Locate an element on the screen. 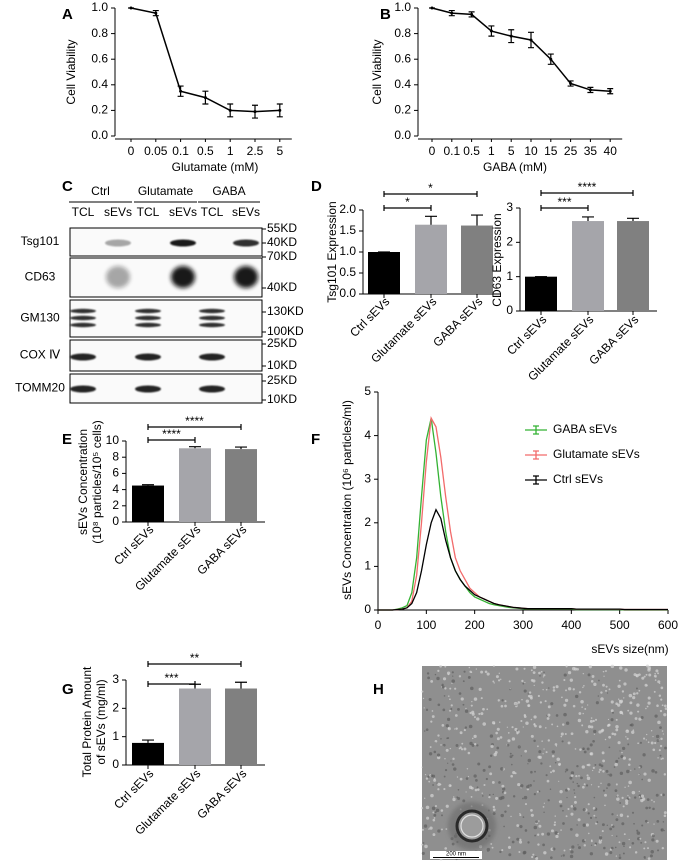 This screenshot has height=866, width=685. panel-label: C is located at coordinates (67, 186).